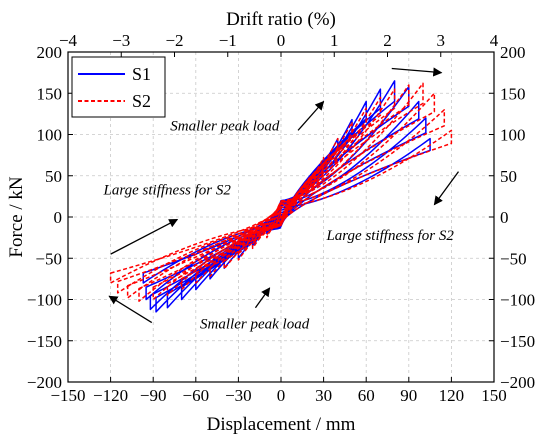 This screenshot has height=442, width=550. I want to click on y-tick-label: 150, so click(50, 93).